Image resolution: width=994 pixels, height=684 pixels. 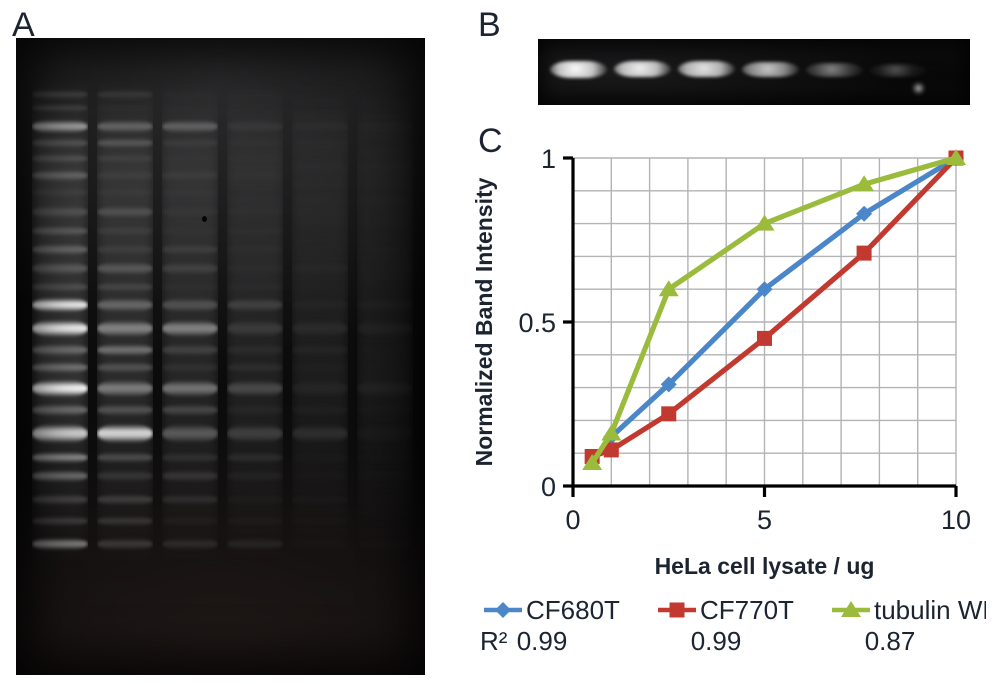 What do you see at coordinates (548, 487) in the screenshot?
I see `y-tick-label: 0` at bounding box center [548, 487].